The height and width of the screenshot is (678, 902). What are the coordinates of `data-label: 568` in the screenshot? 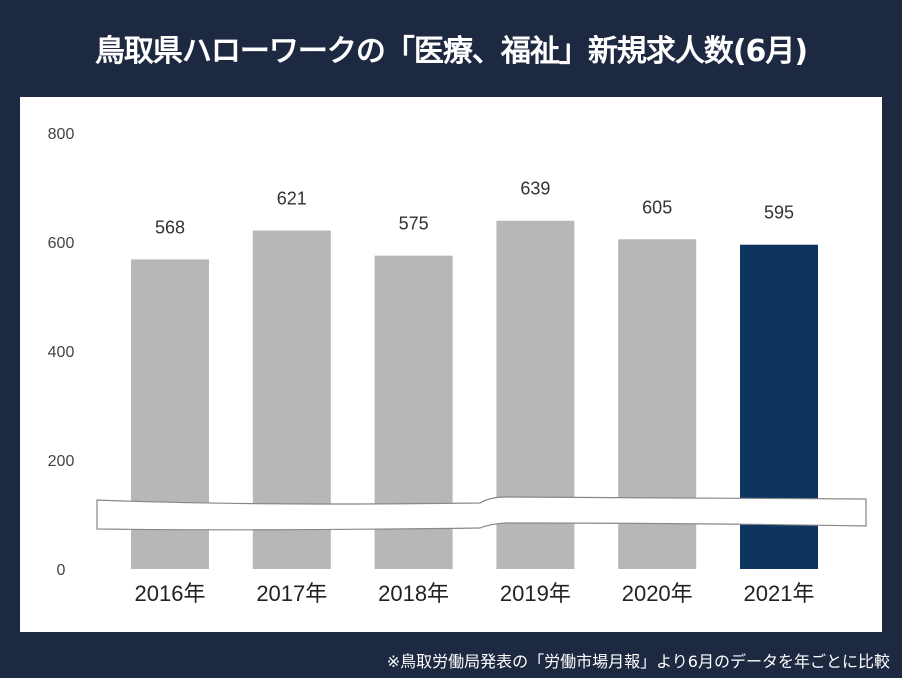 It's located at (170, 227).